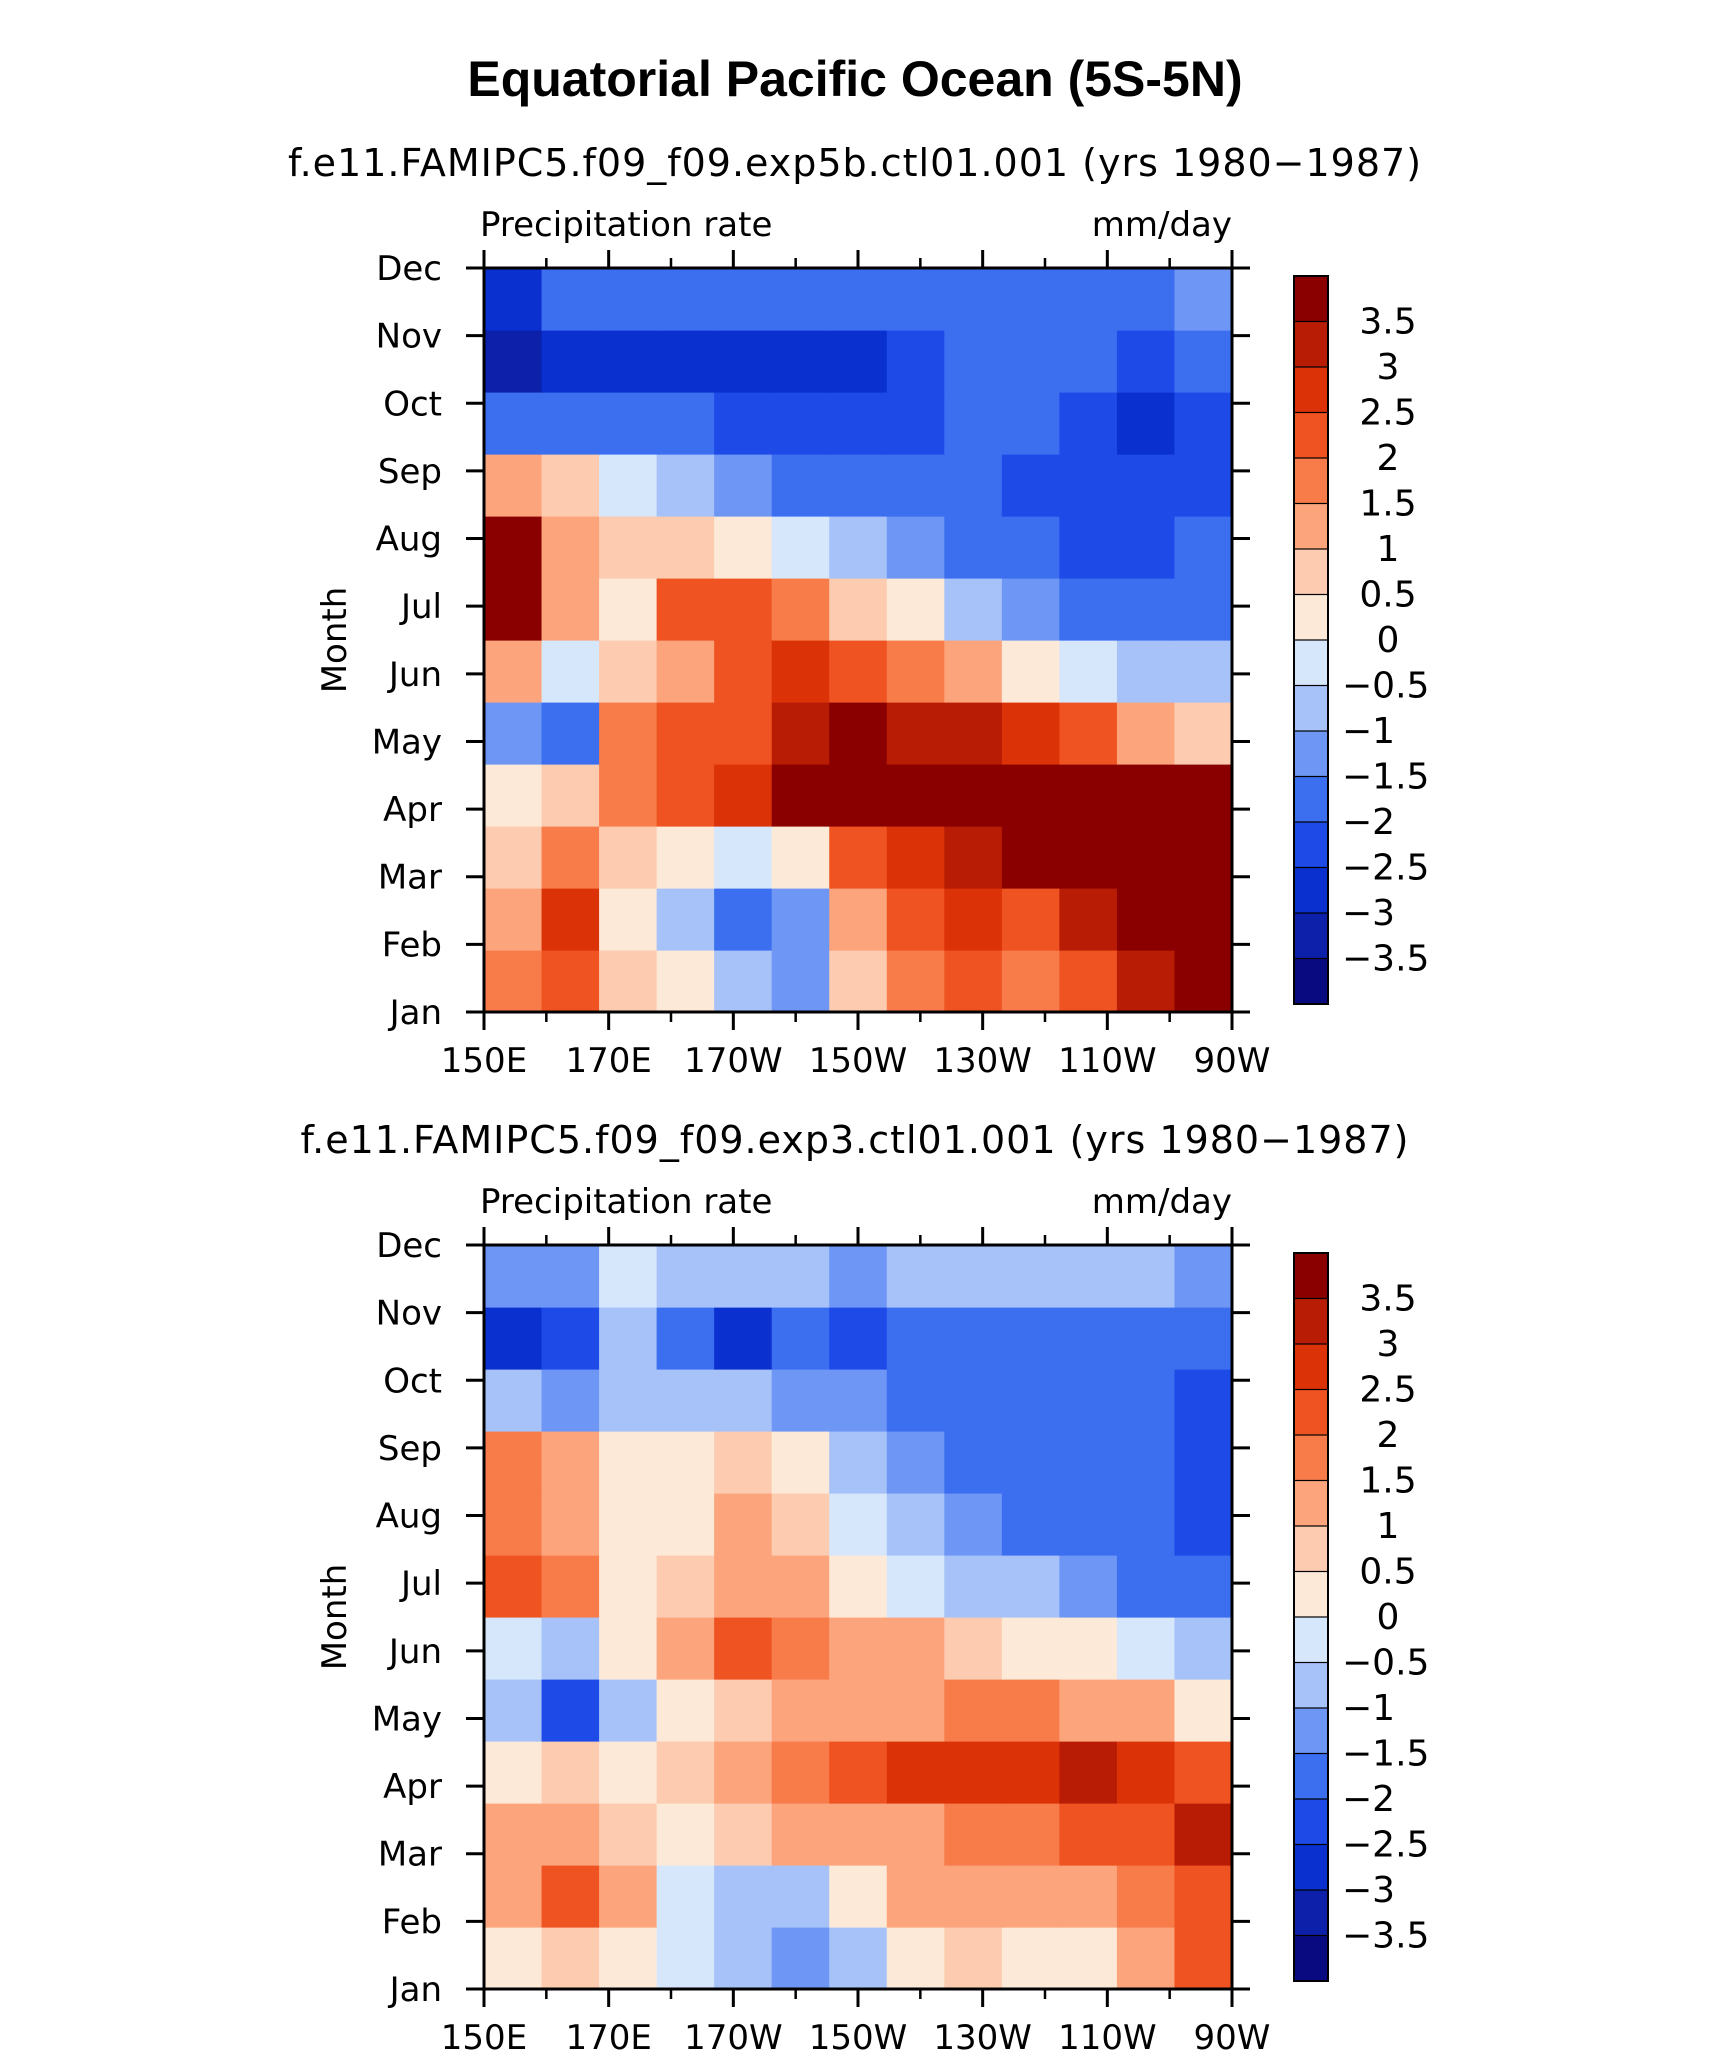  What do you see at coordinates (484, 2038) in the screenshot?
I see `x-tick-label: 150E` at bounding box center [484, 2038].